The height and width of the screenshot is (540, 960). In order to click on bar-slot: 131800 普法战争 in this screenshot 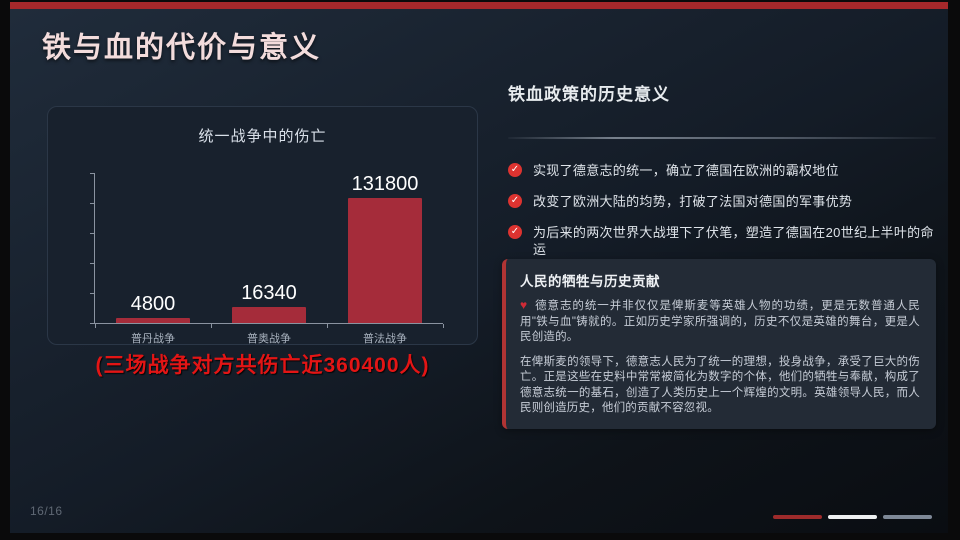, I will do `click(385, 259)`.